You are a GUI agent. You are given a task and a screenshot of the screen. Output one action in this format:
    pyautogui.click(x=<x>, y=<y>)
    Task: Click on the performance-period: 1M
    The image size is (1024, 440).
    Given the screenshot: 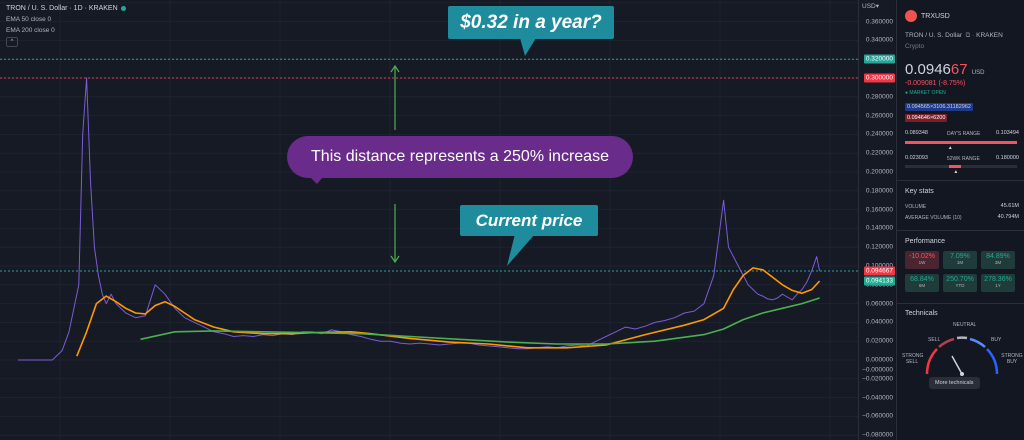 What is the action you would take?
    pyautogui.click(x=960, y=262)
    